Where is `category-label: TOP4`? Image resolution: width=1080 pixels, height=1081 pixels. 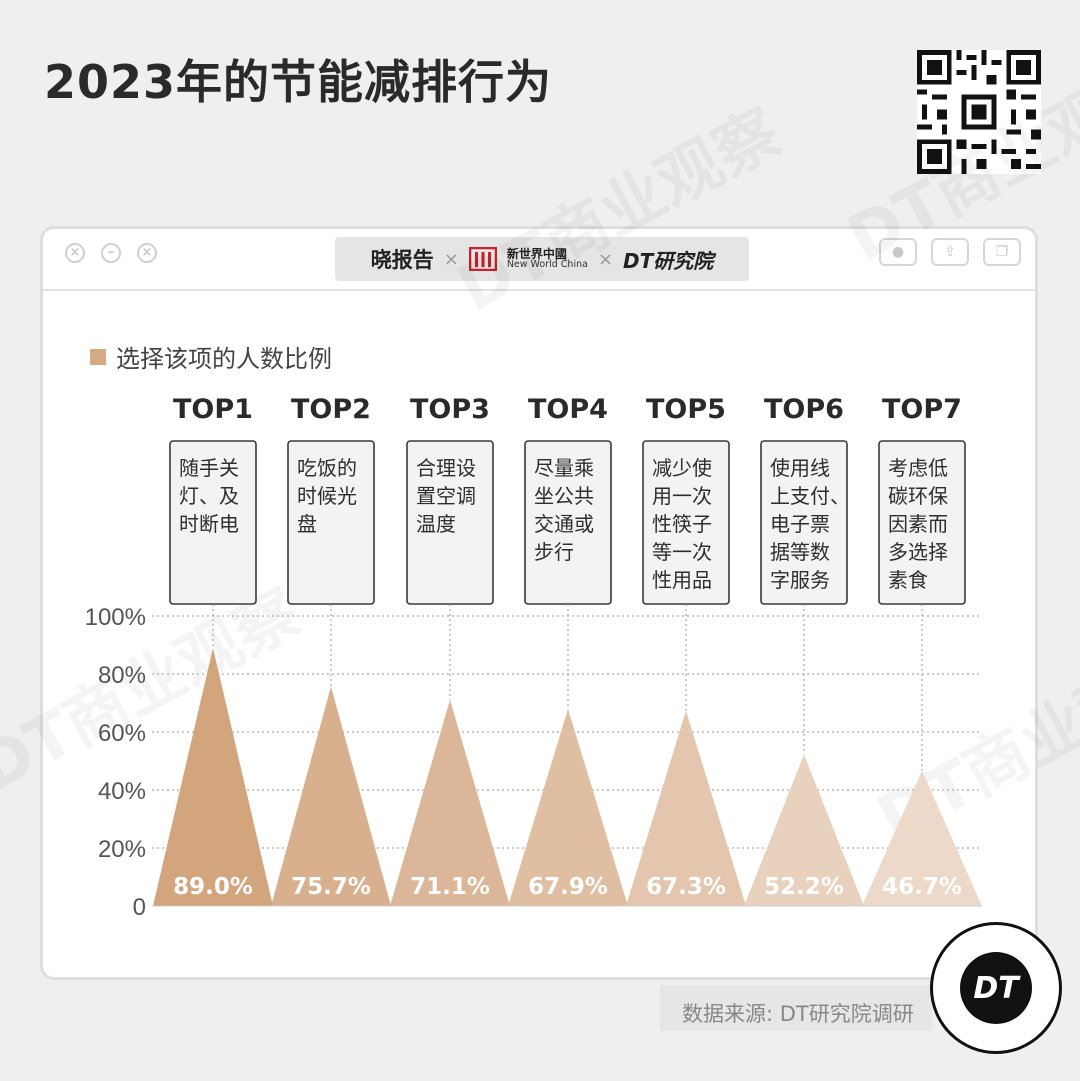 category-label: TOP4 is located at coordinates (568, 409).